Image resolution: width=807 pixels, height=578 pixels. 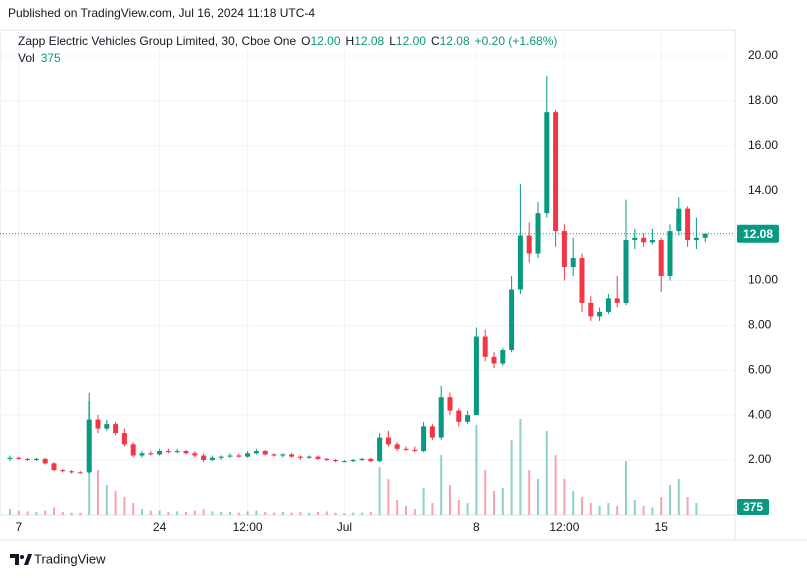 I want to click on ohlc-key: L, so click(x=392, y=41).